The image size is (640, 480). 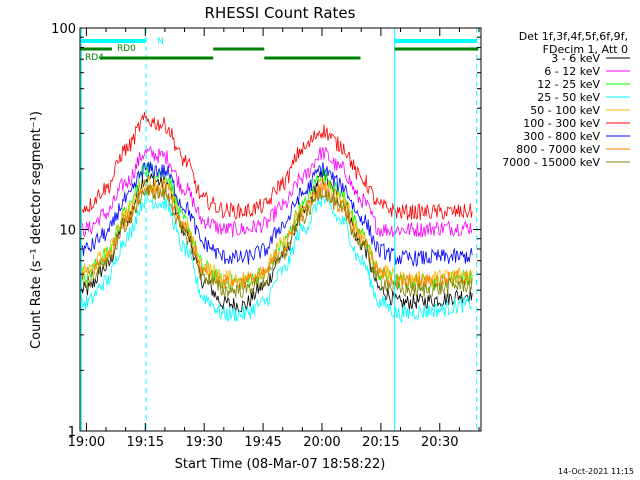 I want to click on x-tick-label: 19:30, so click(x=203, y=442).